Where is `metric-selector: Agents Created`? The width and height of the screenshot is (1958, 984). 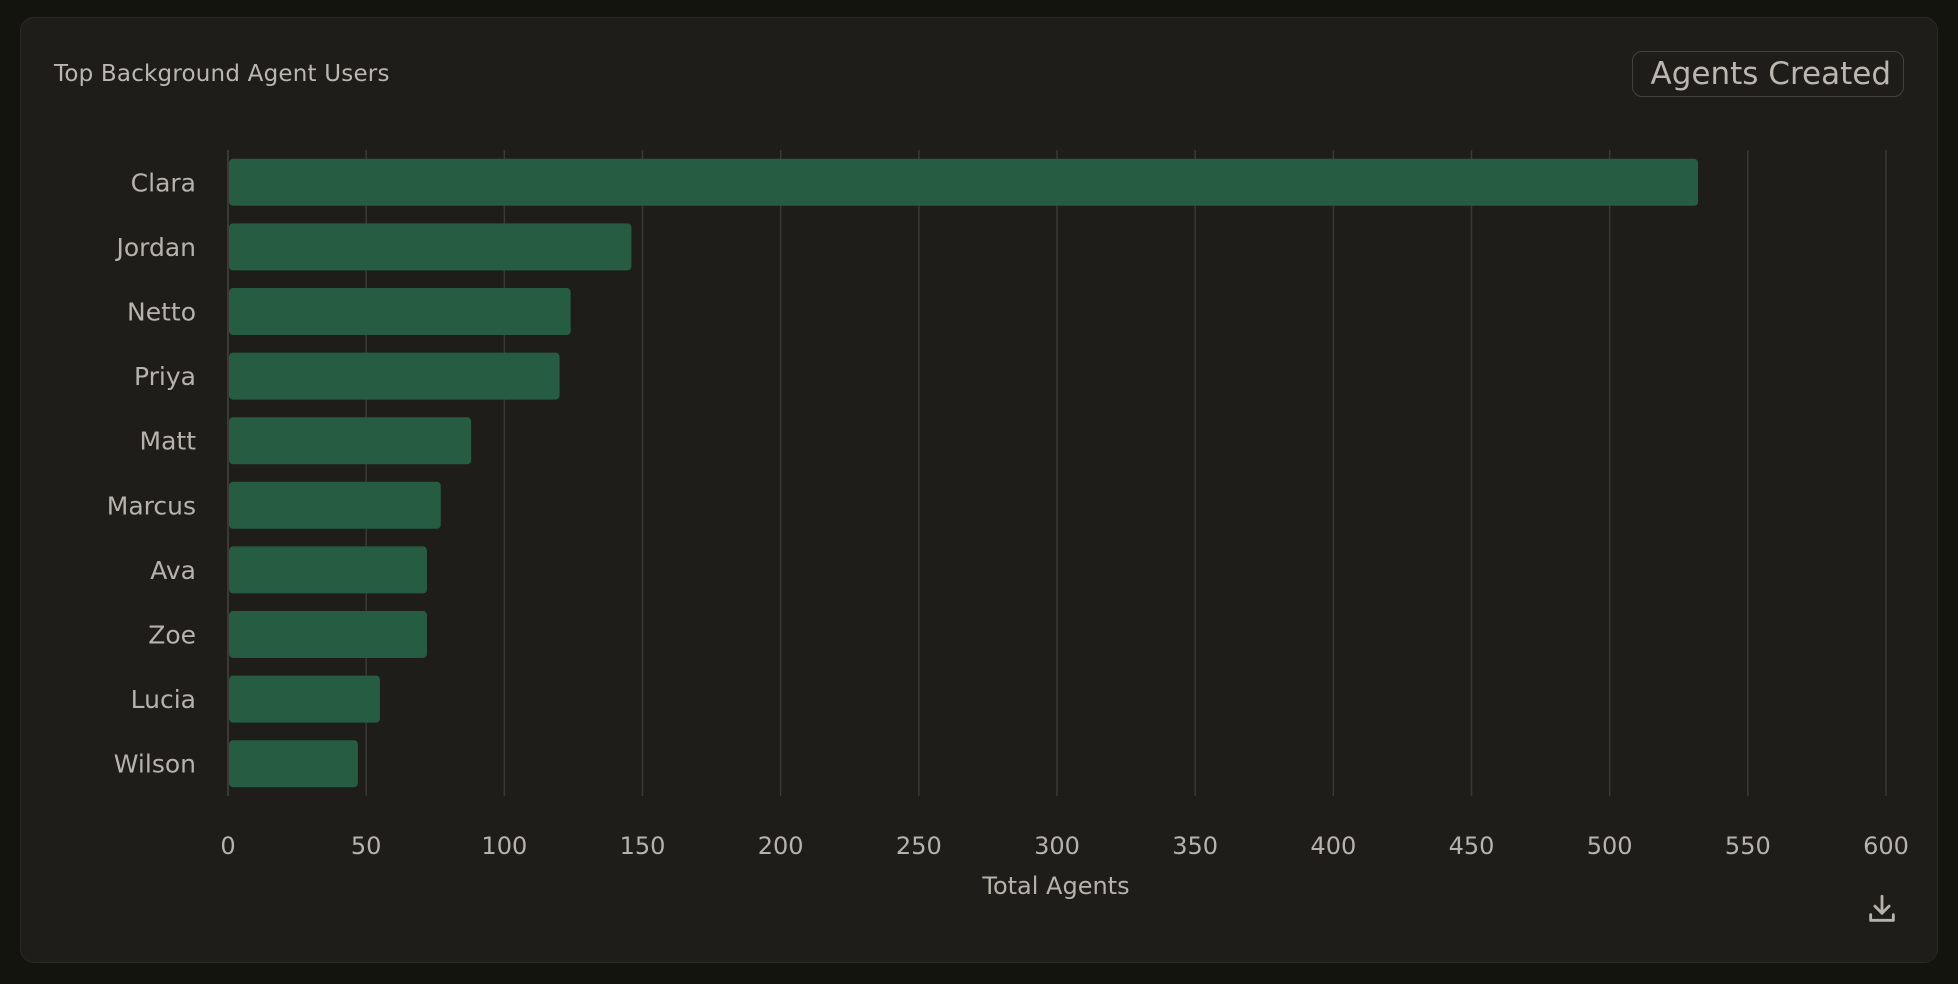 metric-selector: Agents Created is located at coordinates (1767, 74).